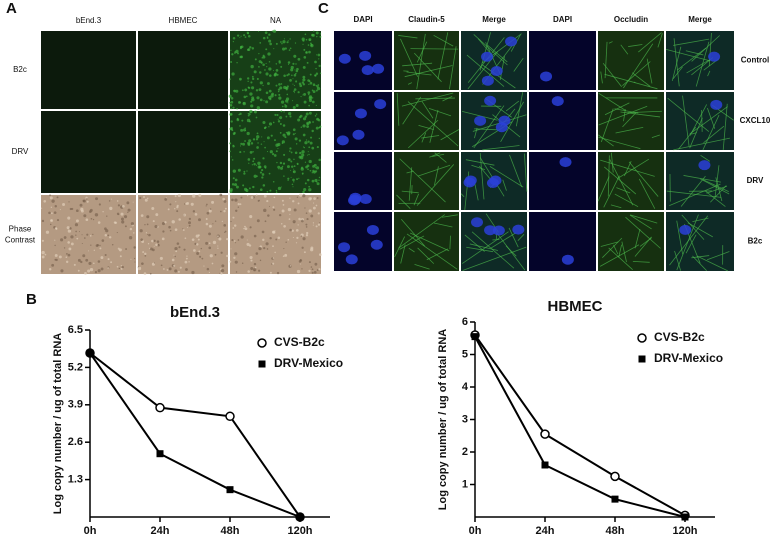  What do you see at coordinates (75, 367) in the screenshot?
I see `y-tick-label: 5.2` at bounding box center [75, 367].